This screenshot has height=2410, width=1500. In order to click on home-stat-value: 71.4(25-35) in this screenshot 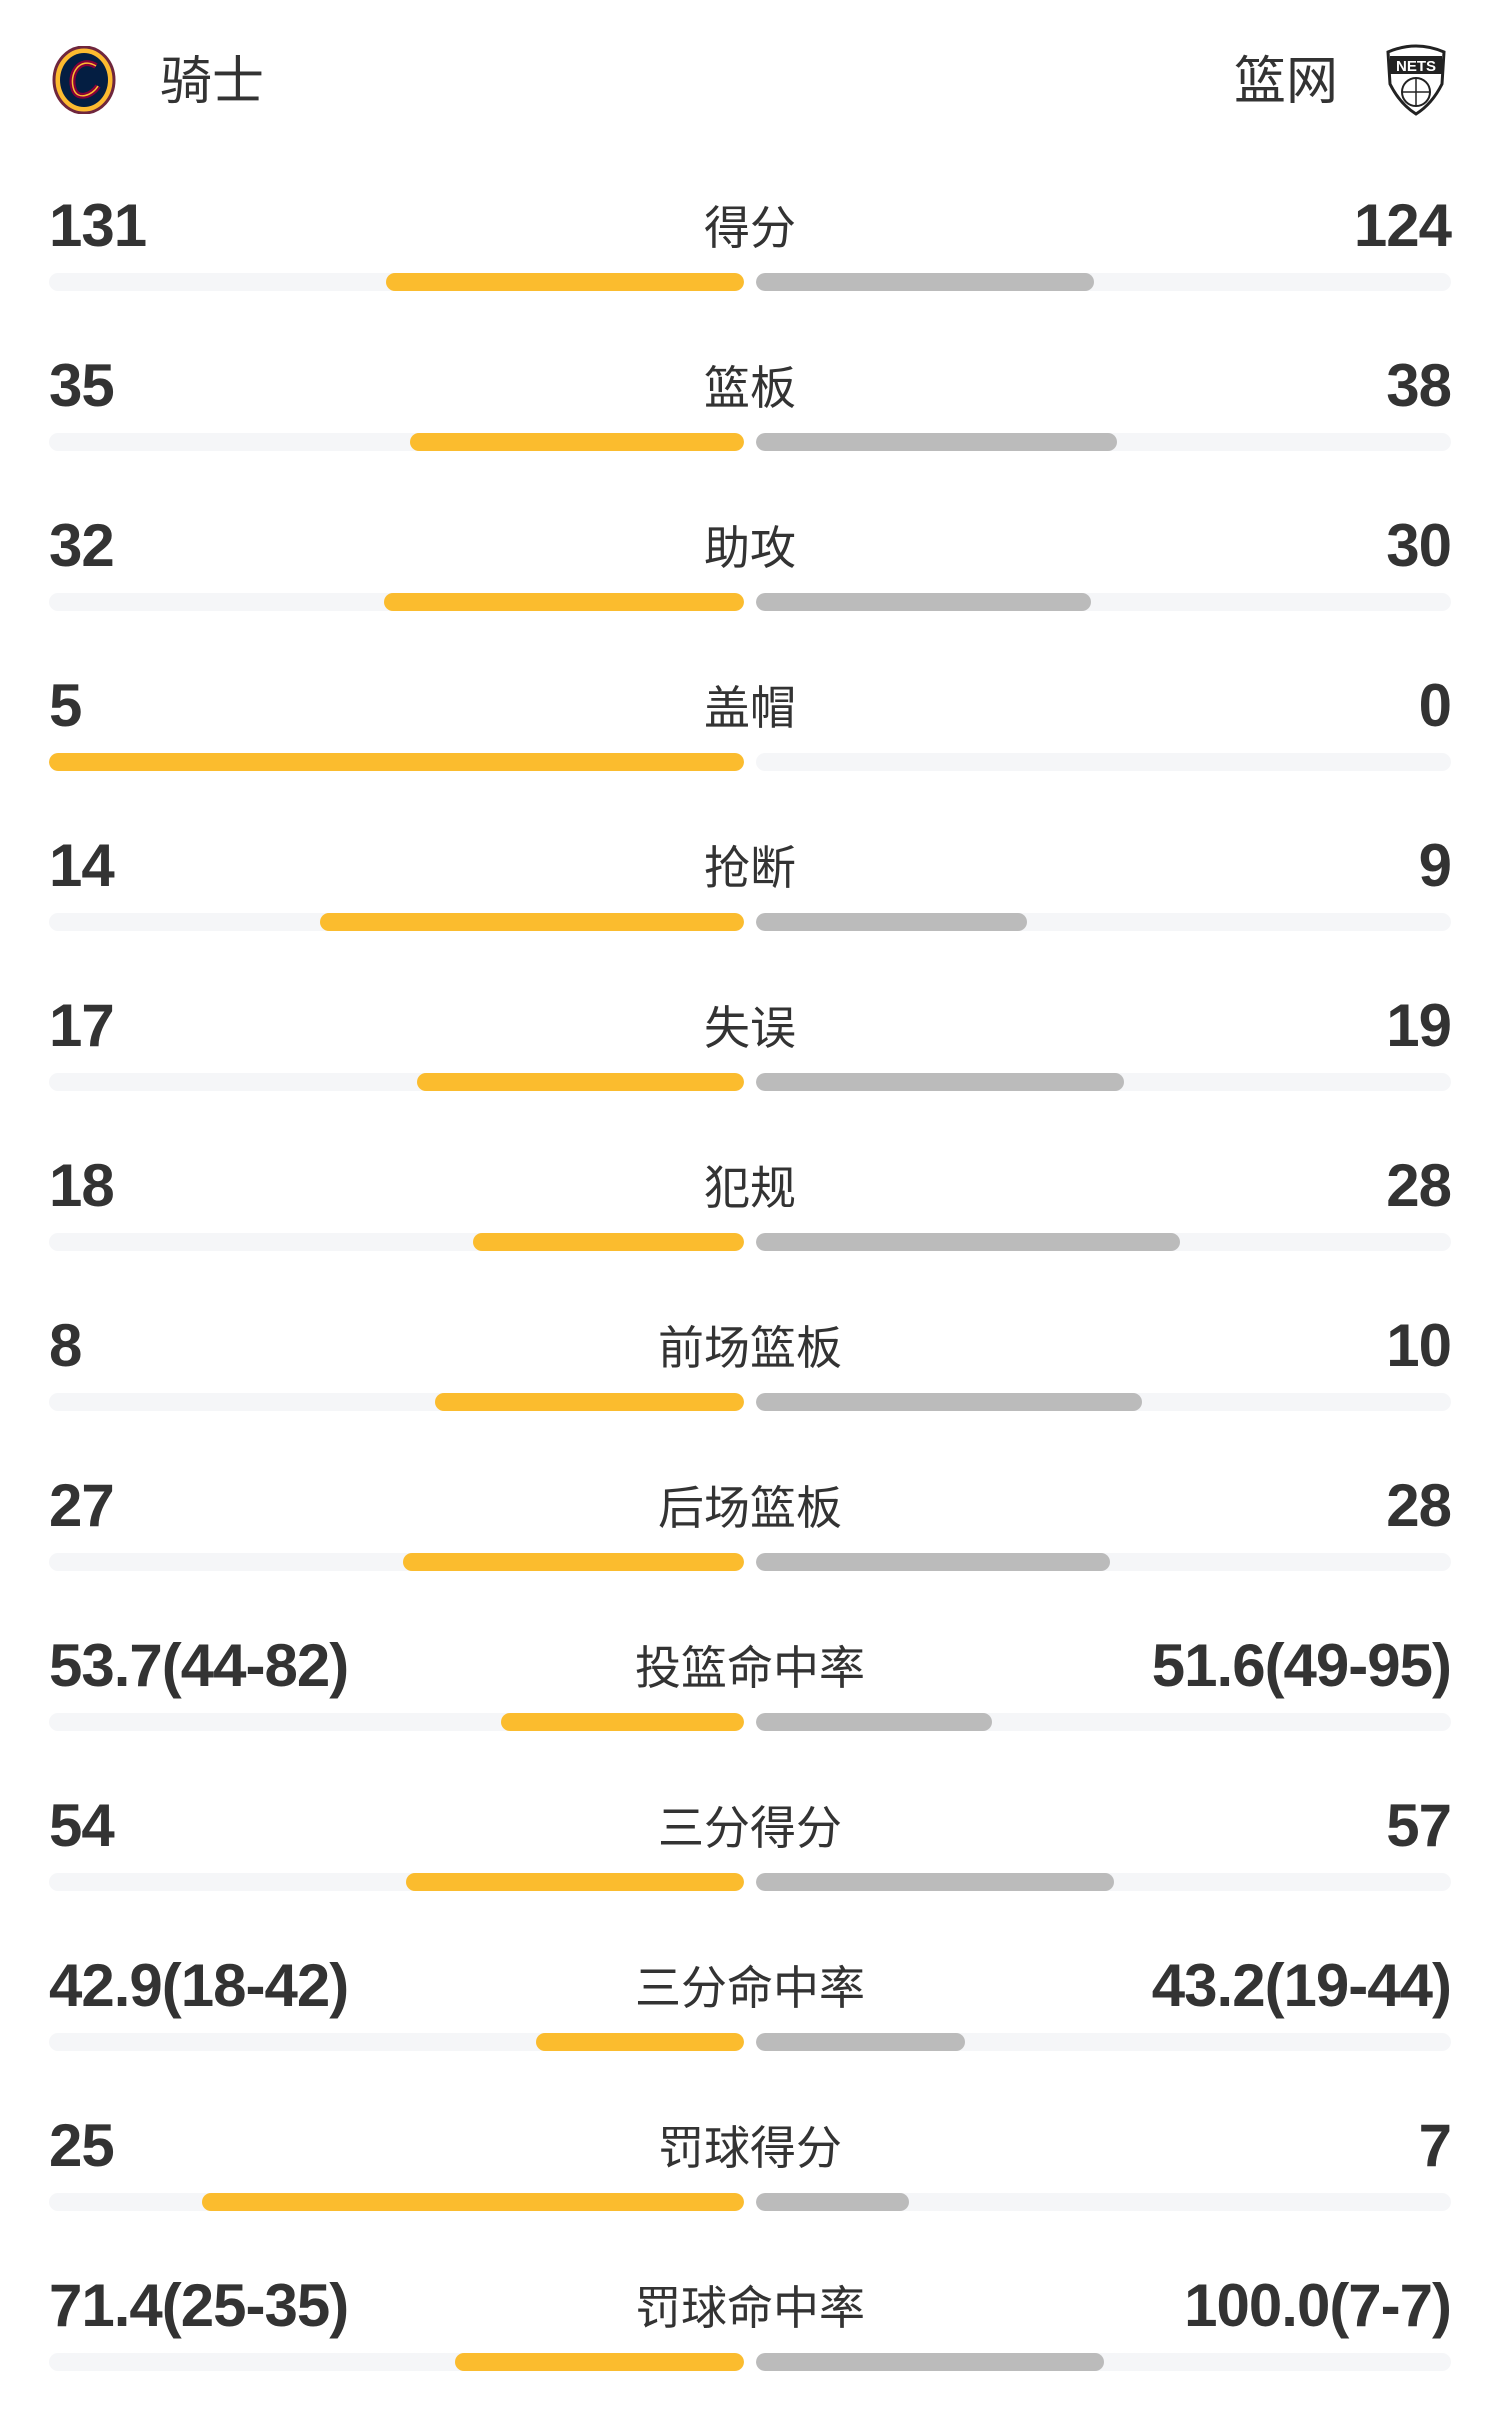, I will do `click(199, 2305)`.